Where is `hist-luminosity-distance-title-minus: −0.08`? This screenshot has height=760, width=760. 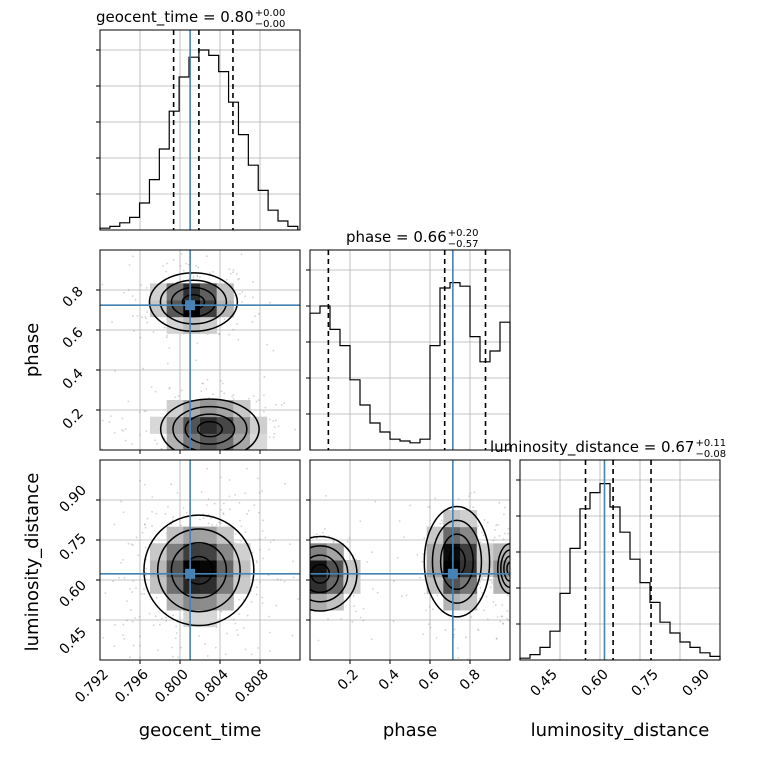 hist-luminosity-distance-title-minus: −0.08 is located at coordinates (710, 454).